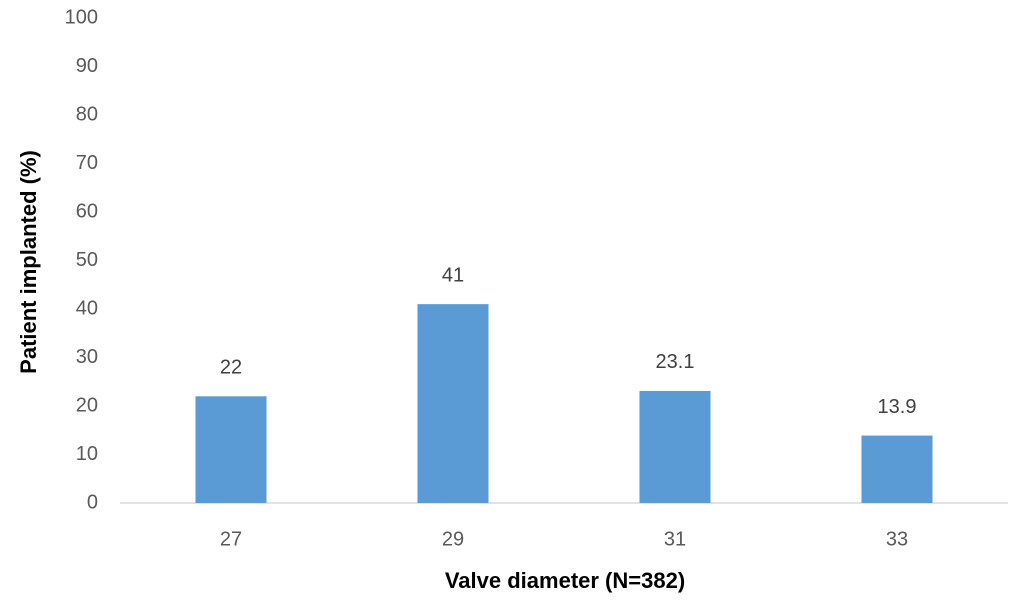 The image size is (1010, 600). I want to click on y-tick-label: 90, so click(87, 66).